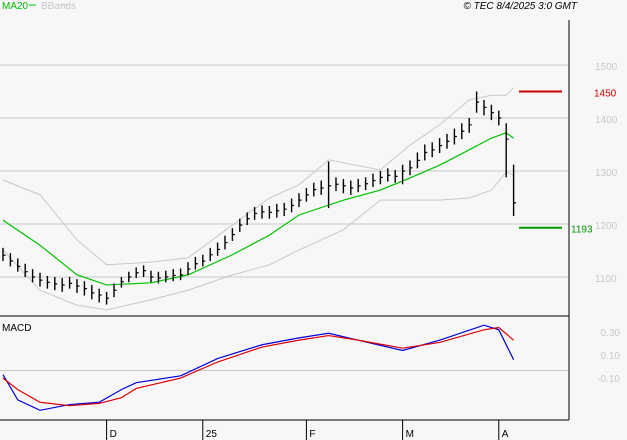 This screenshot has height=440, width=627. Describe the element at coordinates (606, 67) in the screenshot. I see `y-tick-label: 1500` at that location.